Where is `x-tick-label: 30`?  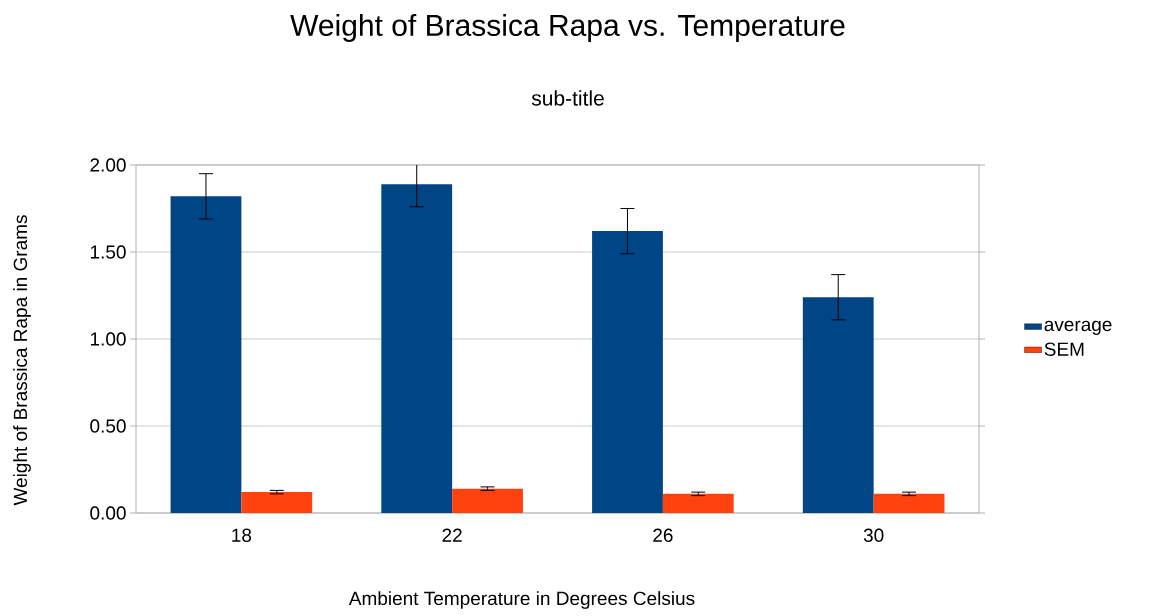 x-tick-label: 30 is located at coordinates (873, 535).